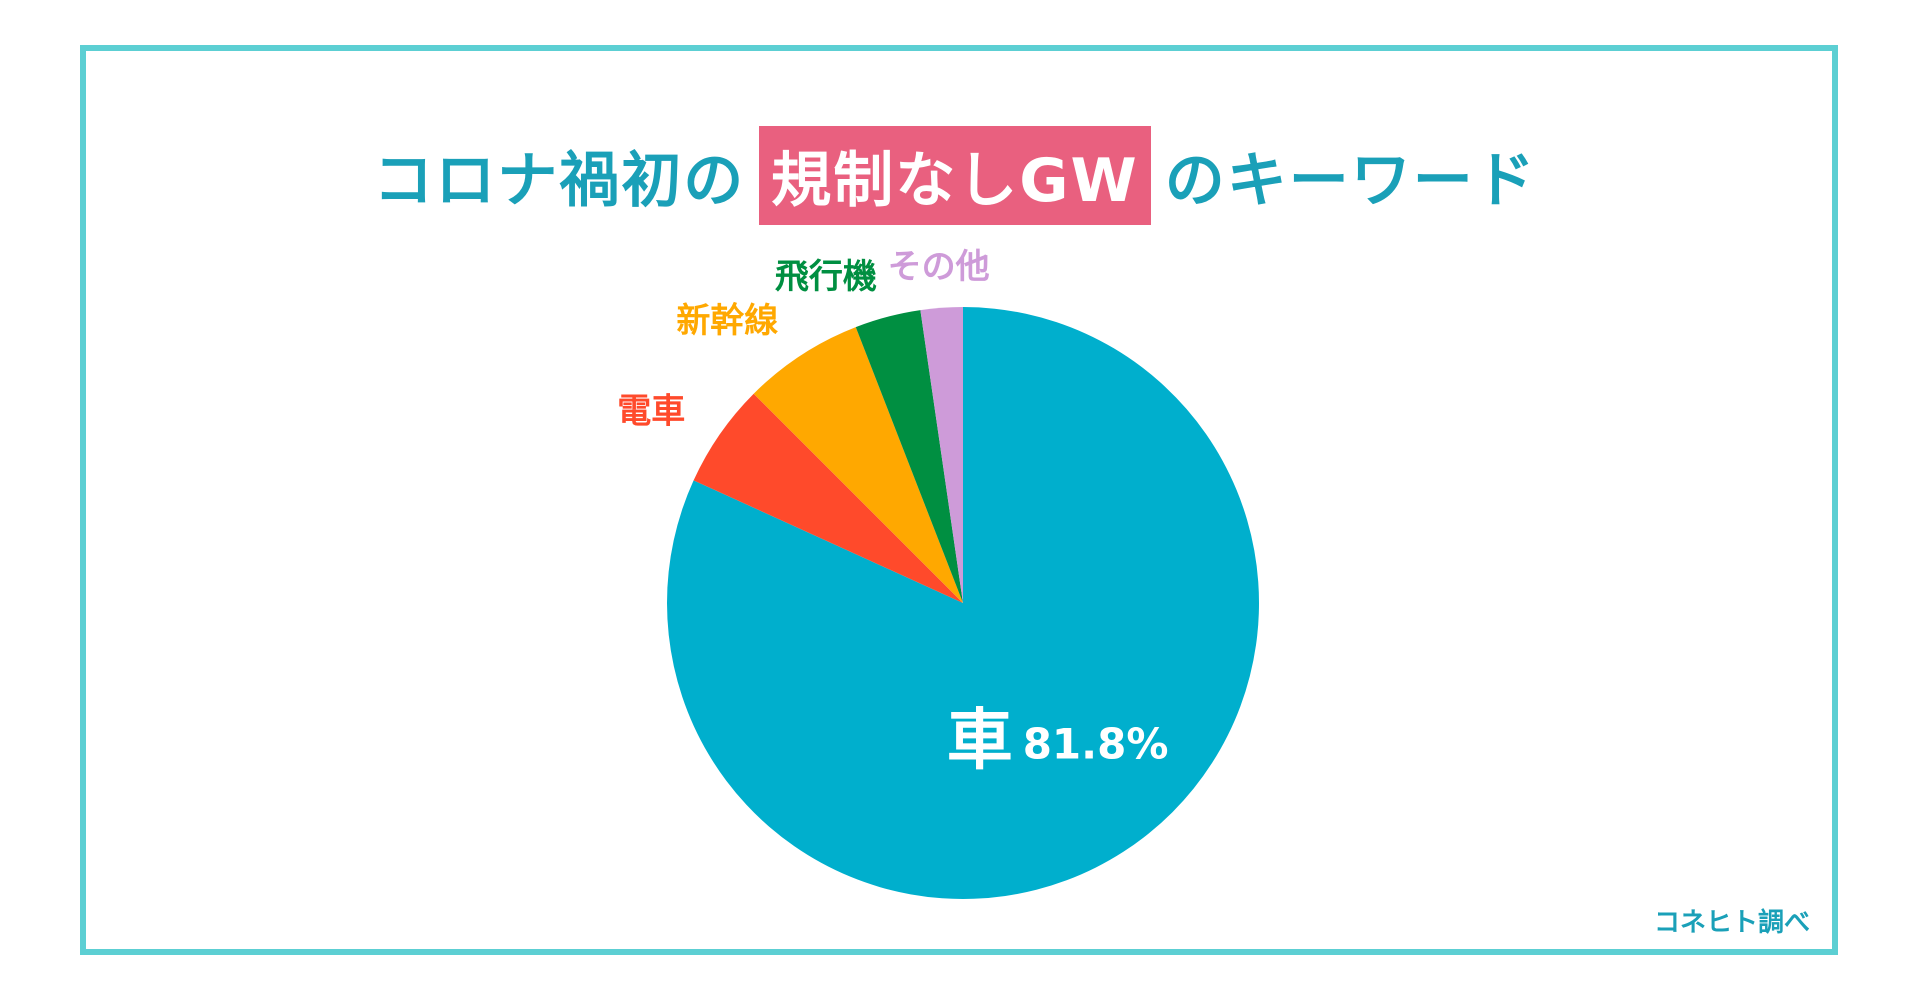  I want to click on slice-label: 車, so click(980, 739).